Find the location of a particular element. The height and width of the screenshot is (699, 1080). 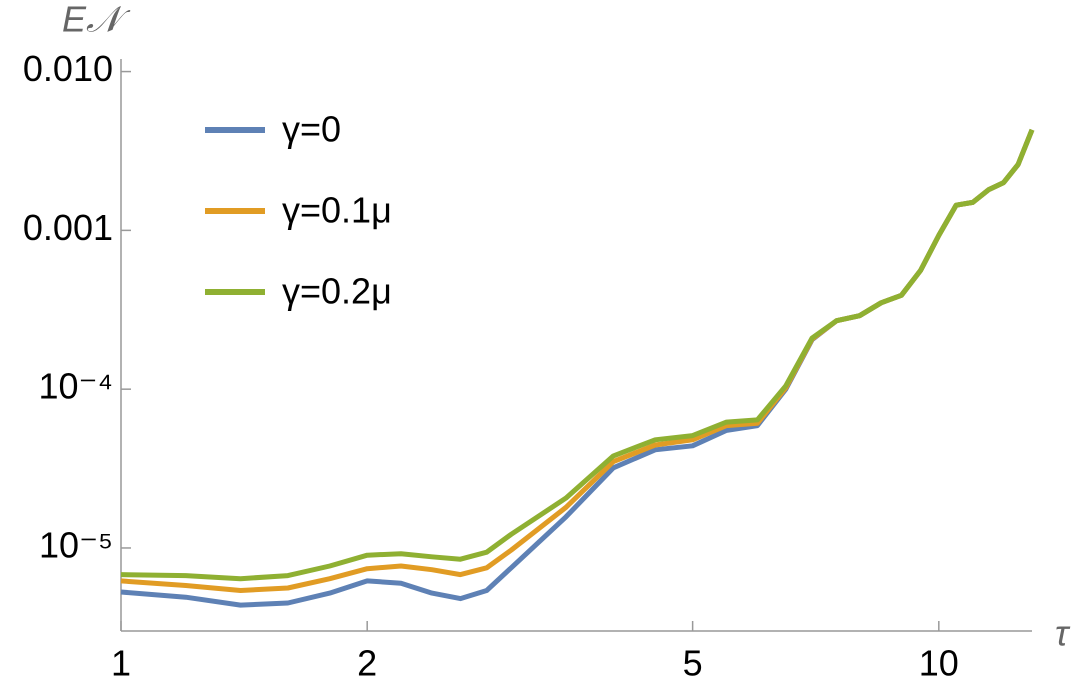

y-tick-label: 0.001 is located at coordinates (68, 227).